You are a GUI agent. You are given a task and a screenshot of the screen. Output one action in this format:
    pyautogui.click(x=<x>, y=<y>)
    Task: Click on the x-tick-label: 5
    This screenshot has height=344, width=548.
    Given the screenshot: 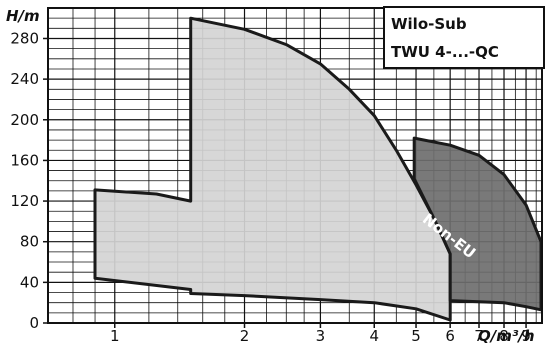 What is the action you would take?
    pyautogui.click(x=416, y=335)
    